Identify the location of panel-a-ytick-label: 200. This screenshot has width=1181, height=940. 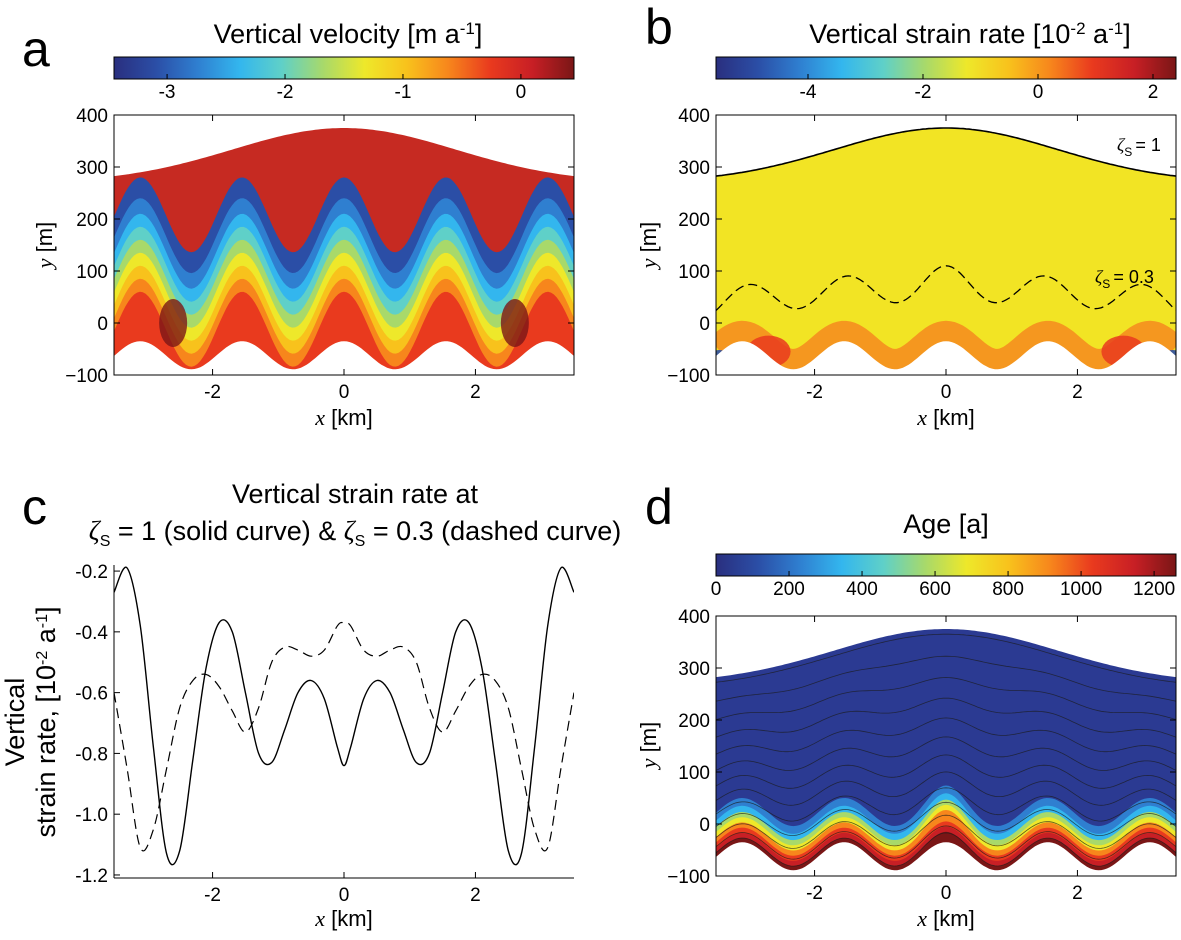
(92, 220).